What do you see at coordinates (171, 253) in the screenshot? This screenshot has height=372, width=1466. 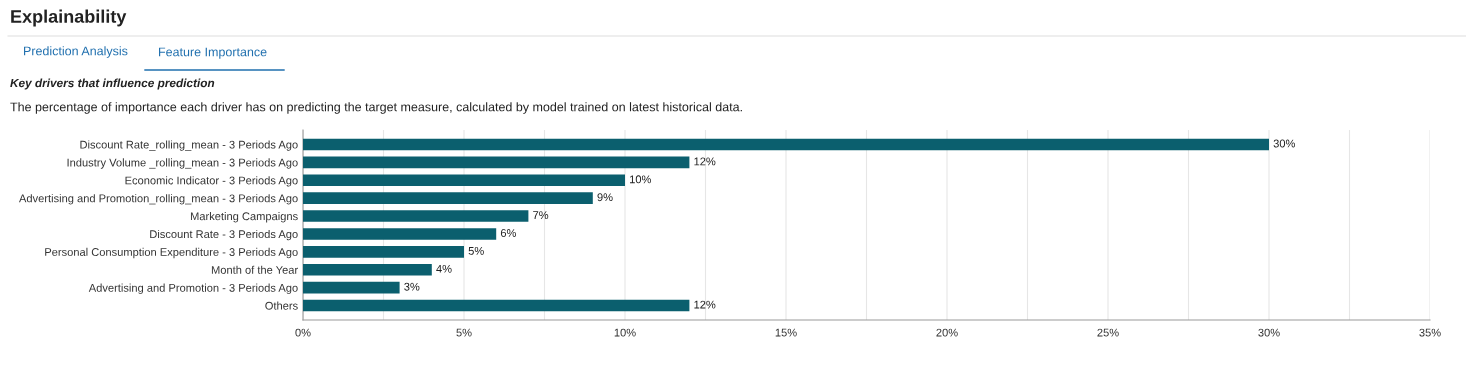 I see `y-tick-label: Personal Consumption Expenditure - 3 Periods Ago` at bounding box center [171, 253].